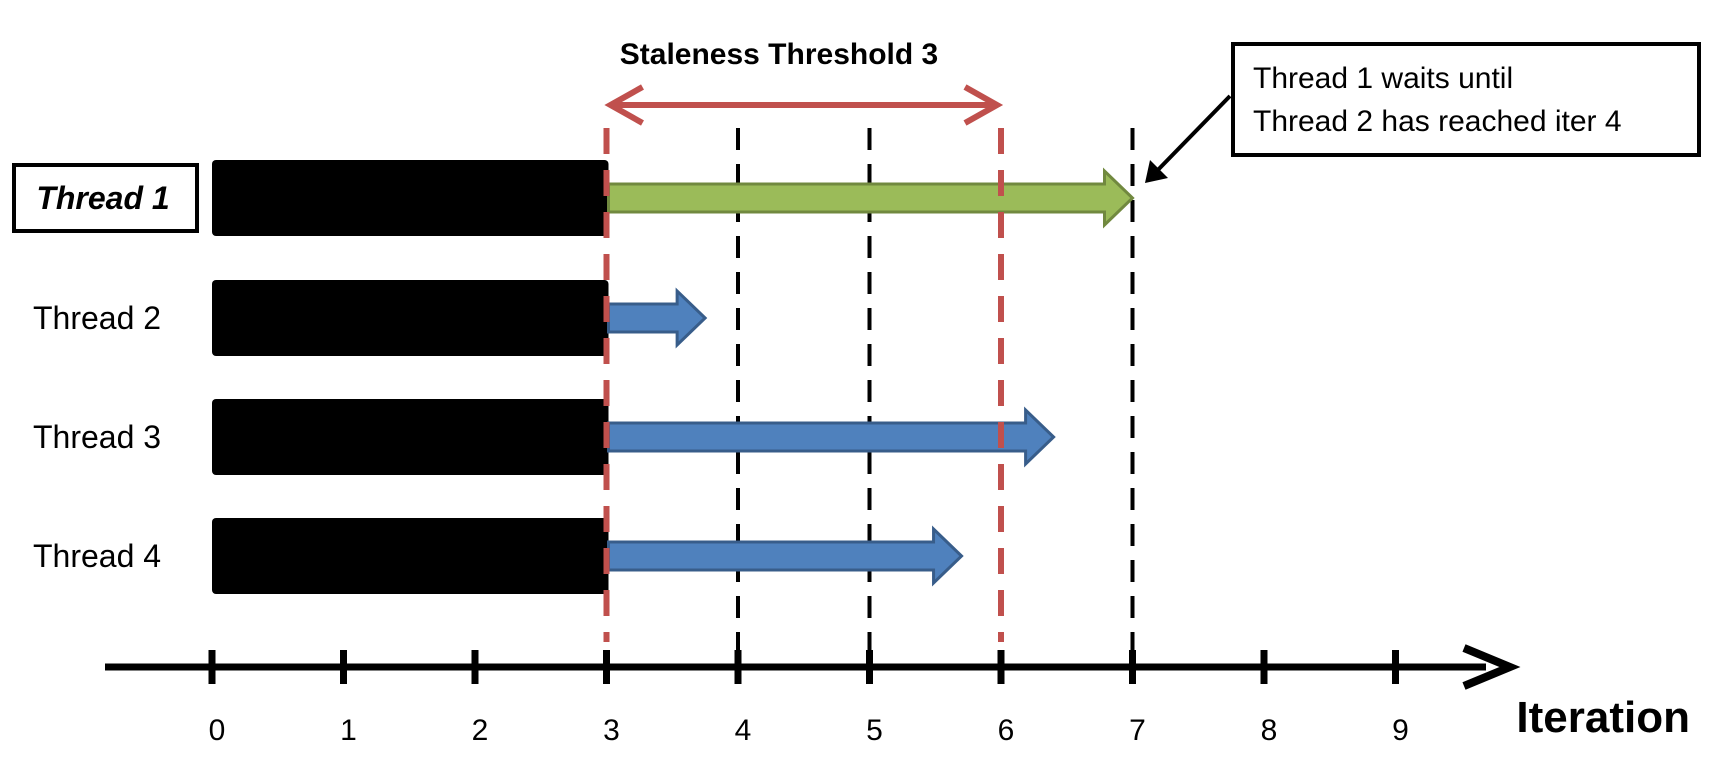  I want to click on tick-label-1: 1, so click(348, 730).